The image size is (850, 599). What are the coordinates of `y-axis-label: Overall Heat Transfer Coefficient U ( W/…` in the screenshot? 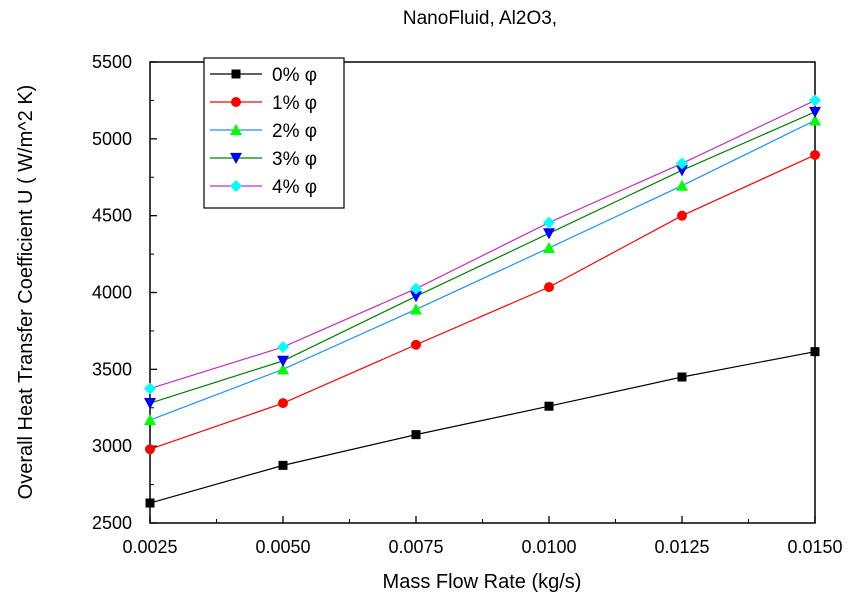 It's located at (26, 292).